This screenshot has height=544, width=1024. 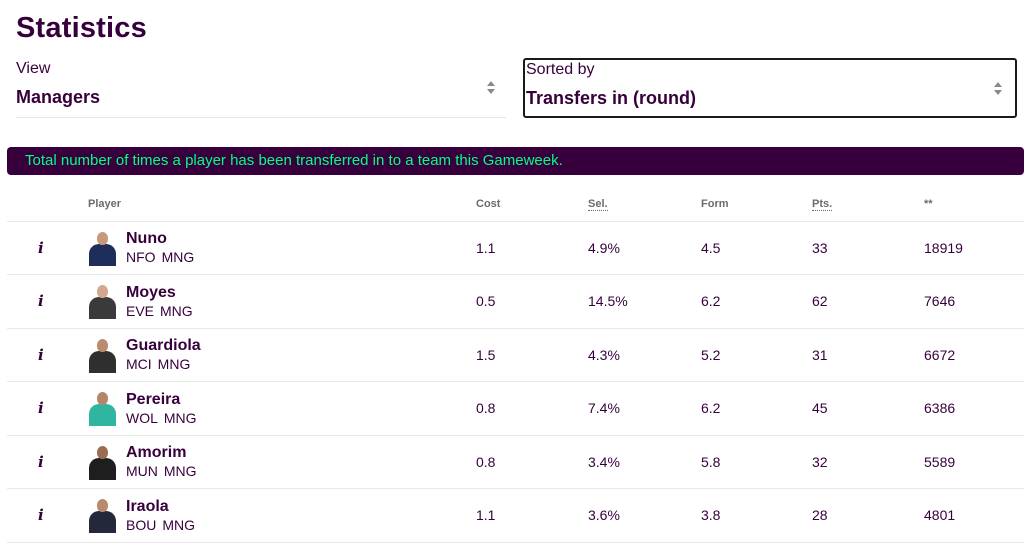 I want to click on player-name: Iraola, so click(x=147, y=506).